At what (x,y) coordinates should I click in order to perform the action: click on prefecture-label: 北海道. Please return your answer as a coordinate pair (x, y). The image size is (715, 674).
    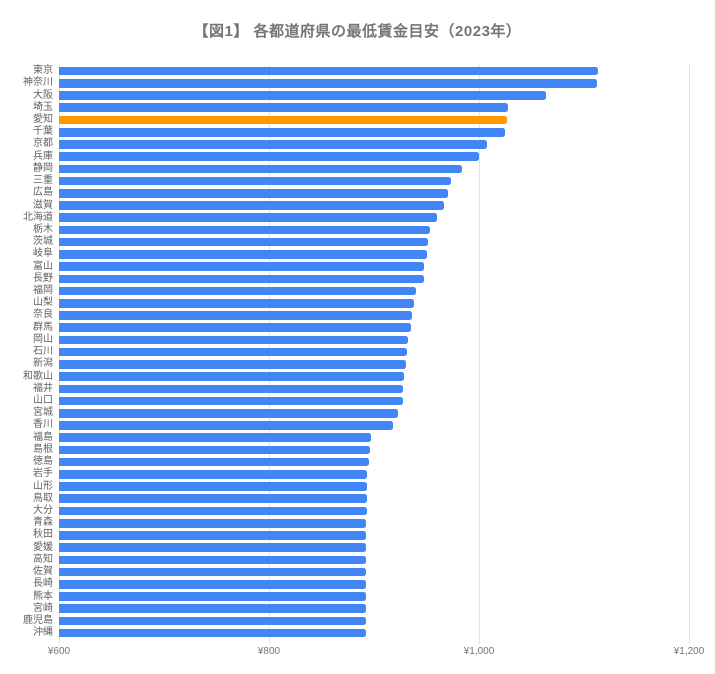
    Looking at the image, I should click on (38, 217).